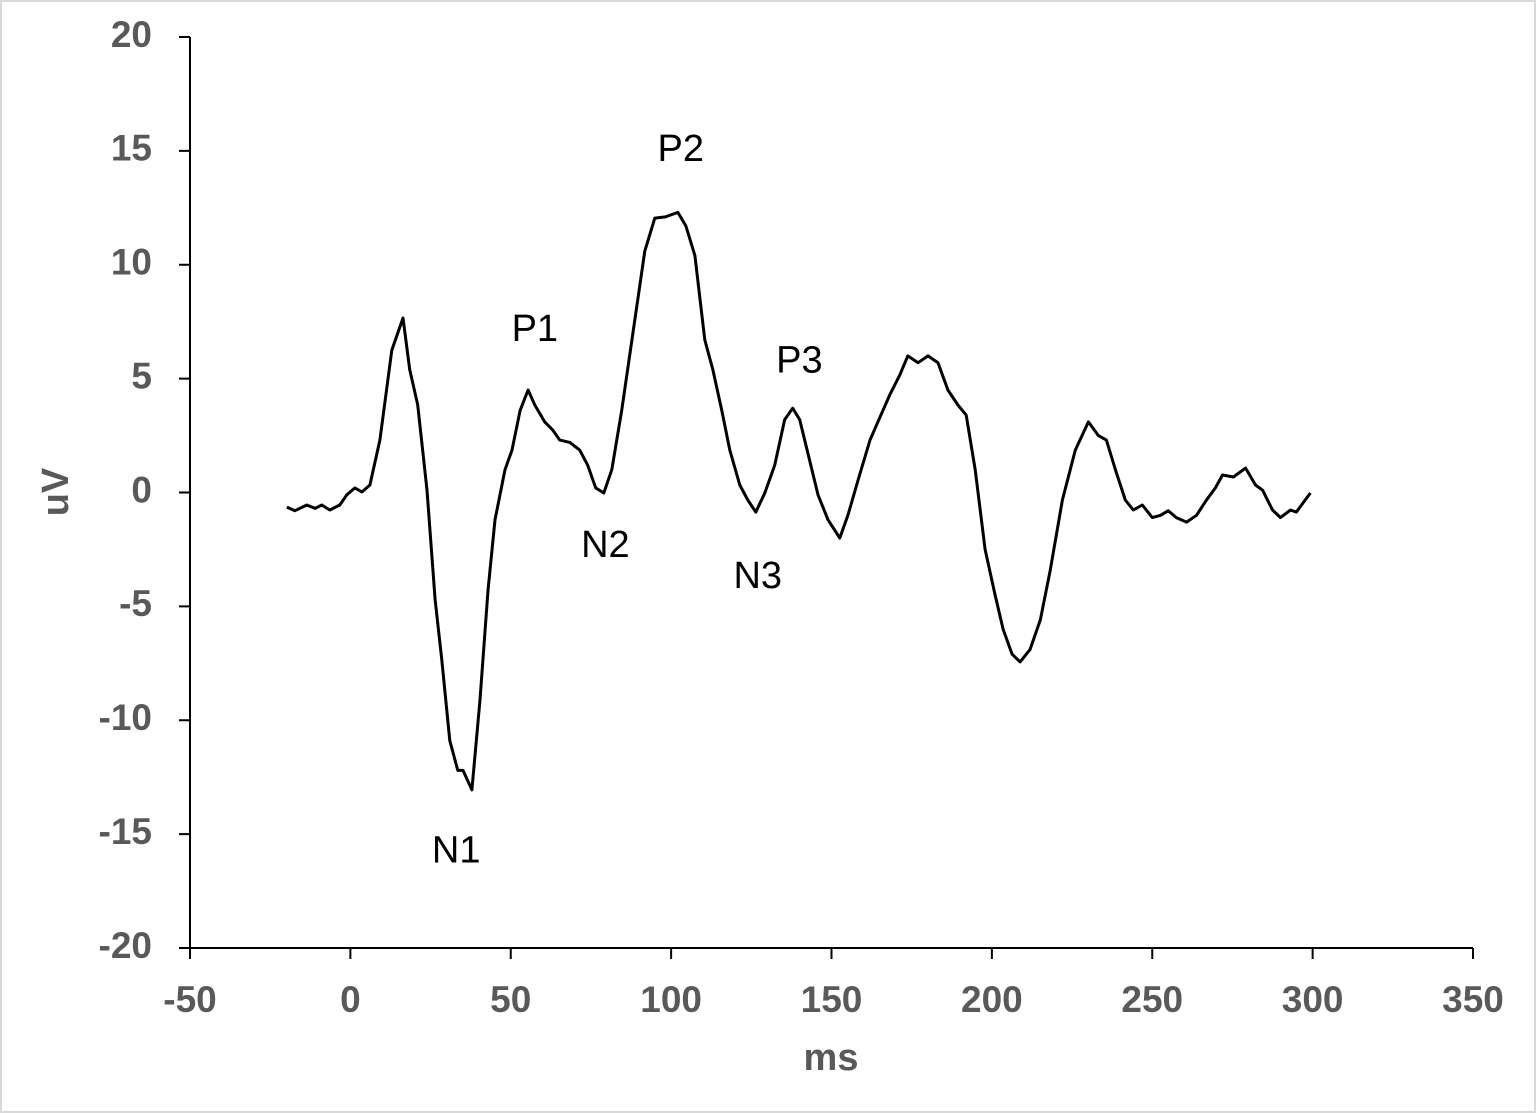 Image resolution: width=1536 pixels, height=1113 pixels. I want to click on x-axis-title: ms, so click(831, 1058).